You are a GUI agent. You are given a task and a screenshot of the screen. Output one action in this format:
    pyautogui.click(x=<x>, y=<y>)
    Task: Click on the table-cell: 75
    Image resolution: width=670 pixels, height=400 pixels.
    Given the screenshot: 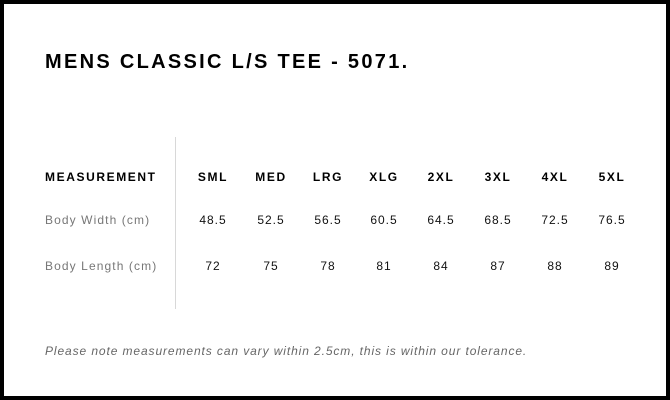 What is the action you would take?
    pyautogui.click(x=271, y=266)
    